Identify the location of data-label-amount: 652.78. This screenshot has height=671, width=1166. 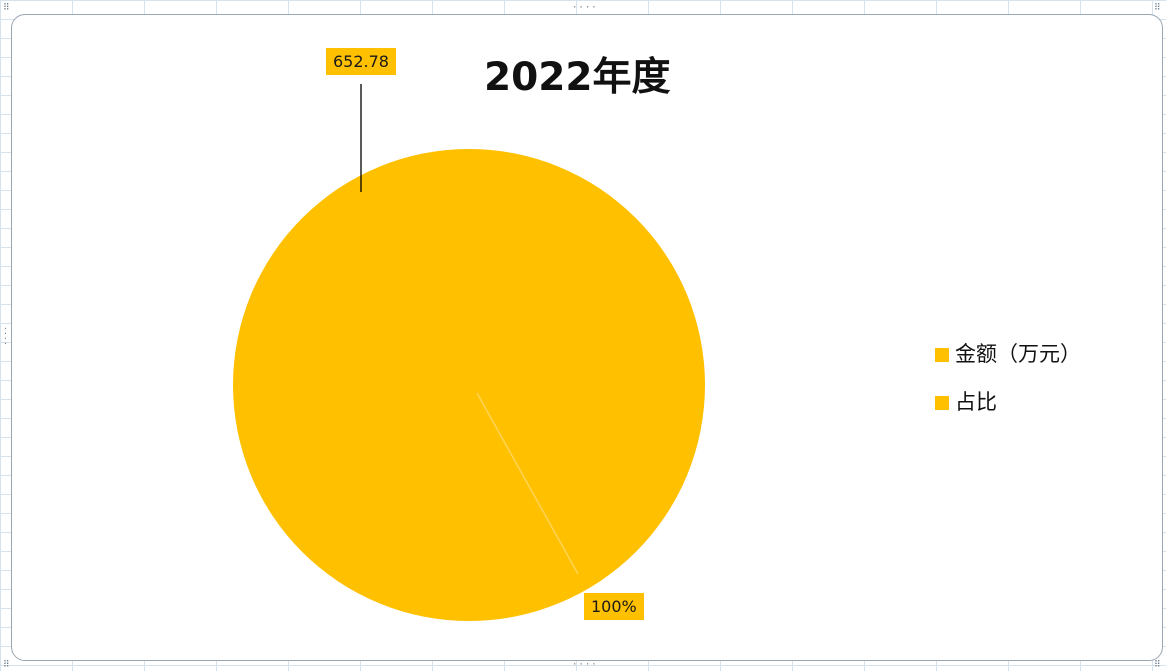
(361, 61).